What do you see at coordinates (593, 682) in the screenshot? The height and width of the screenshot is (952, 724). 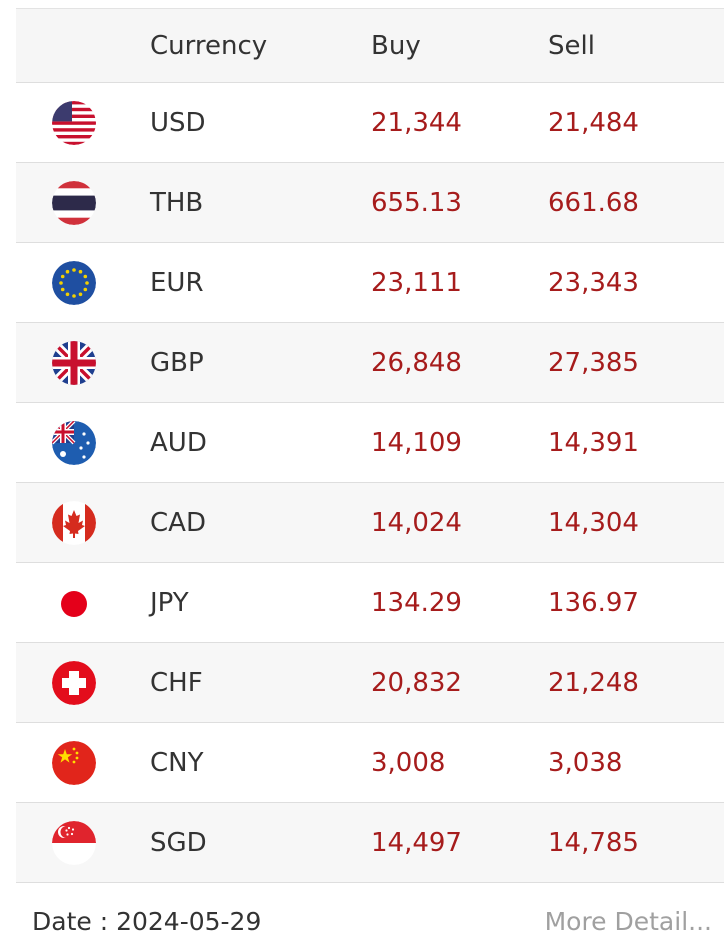 I see `sell-rate: 21,248` at bounding box center [593, 682].